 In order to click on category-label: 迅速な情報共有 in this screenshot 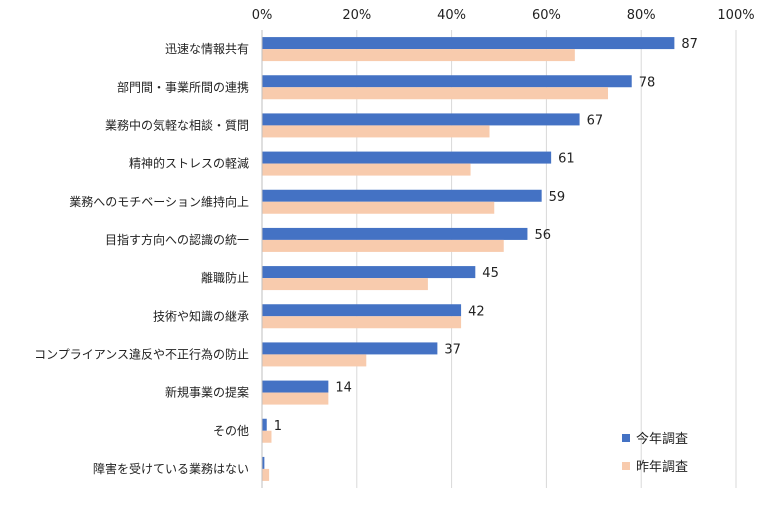, I will do `click(207, 49)`.